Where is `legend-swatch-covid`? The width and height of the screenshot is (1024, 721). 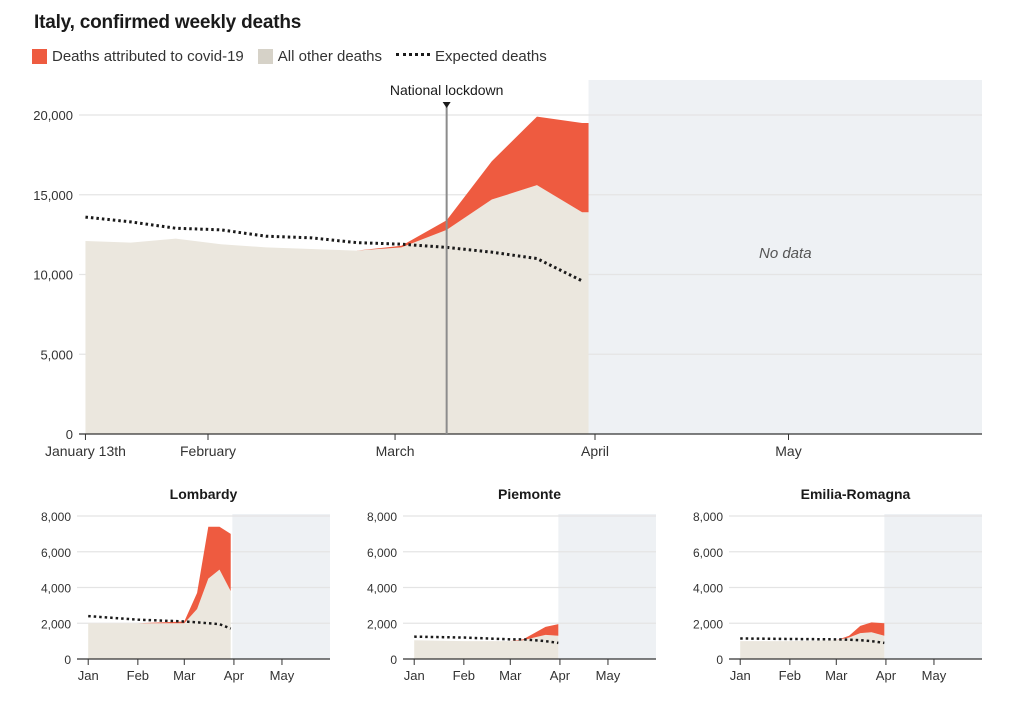
legend-swatch-covid is located at coordinates (39, 56).